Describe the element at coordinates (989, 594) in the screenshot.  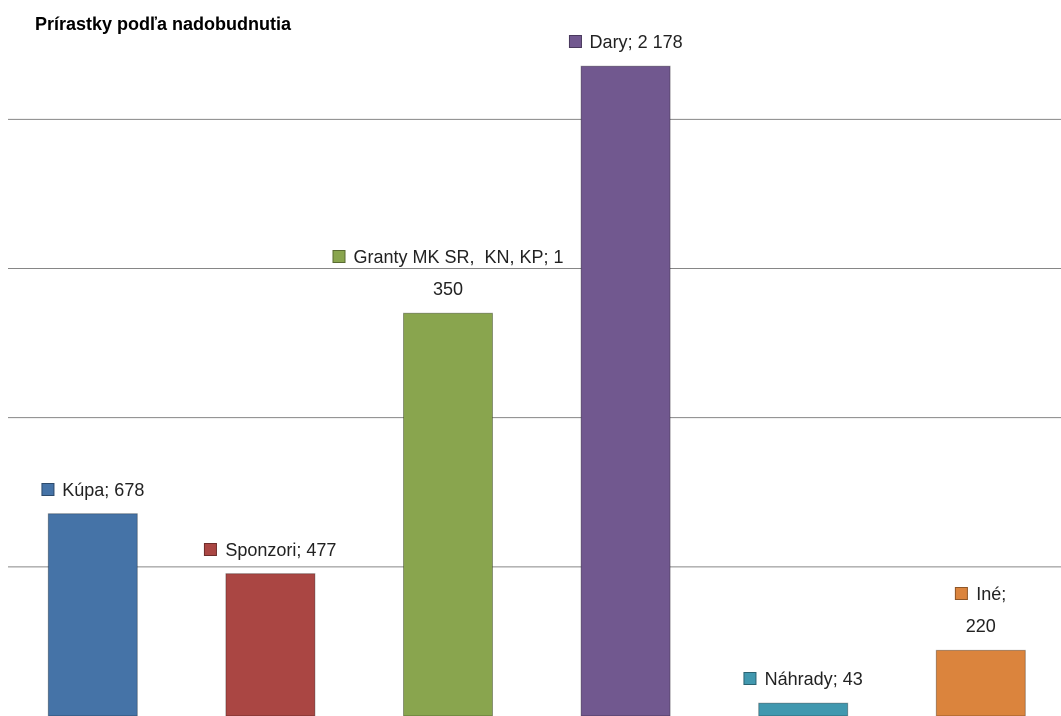
I see `label-category: Iné` at that location.